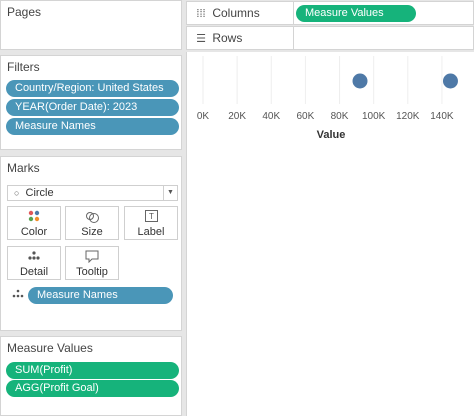 This screenshot has width=474, height=416. I want to click on label-button-label: Label, so click(151, 232).